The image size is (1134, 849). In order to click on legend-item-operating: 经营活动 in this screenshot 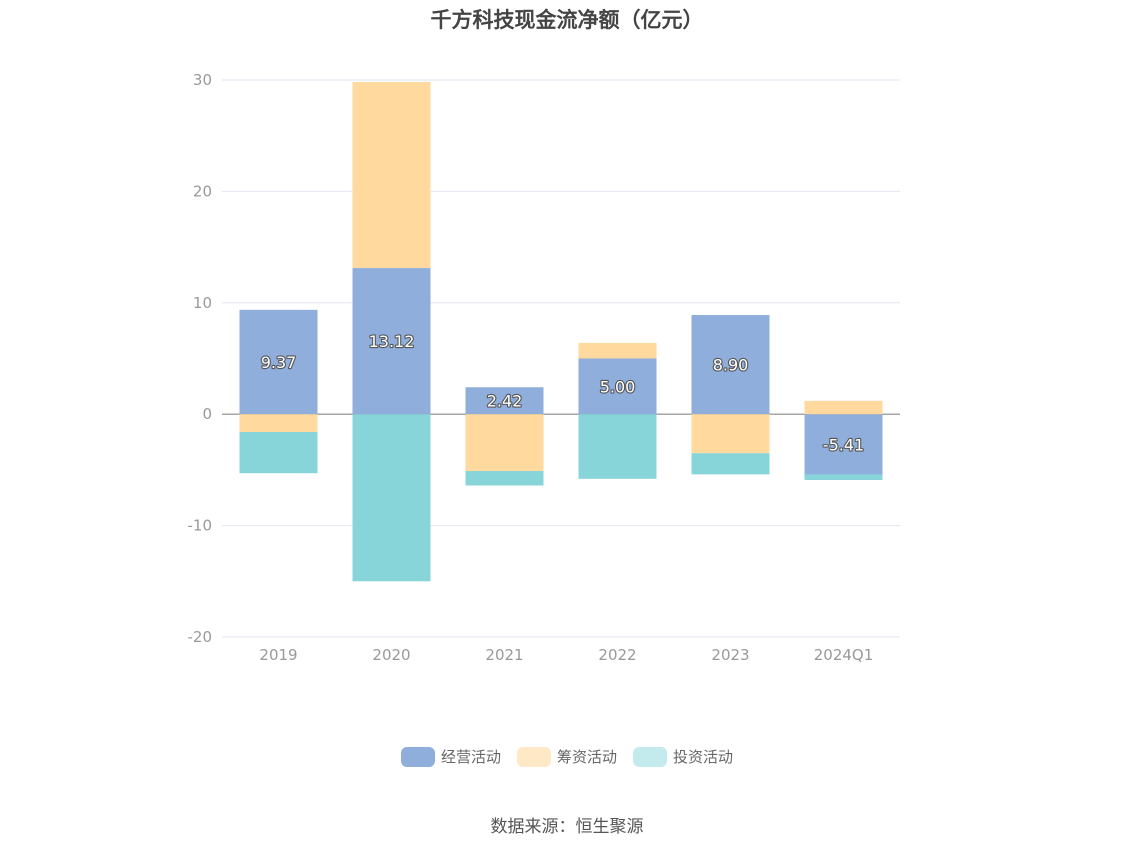, I will do `click(450, 756)`.